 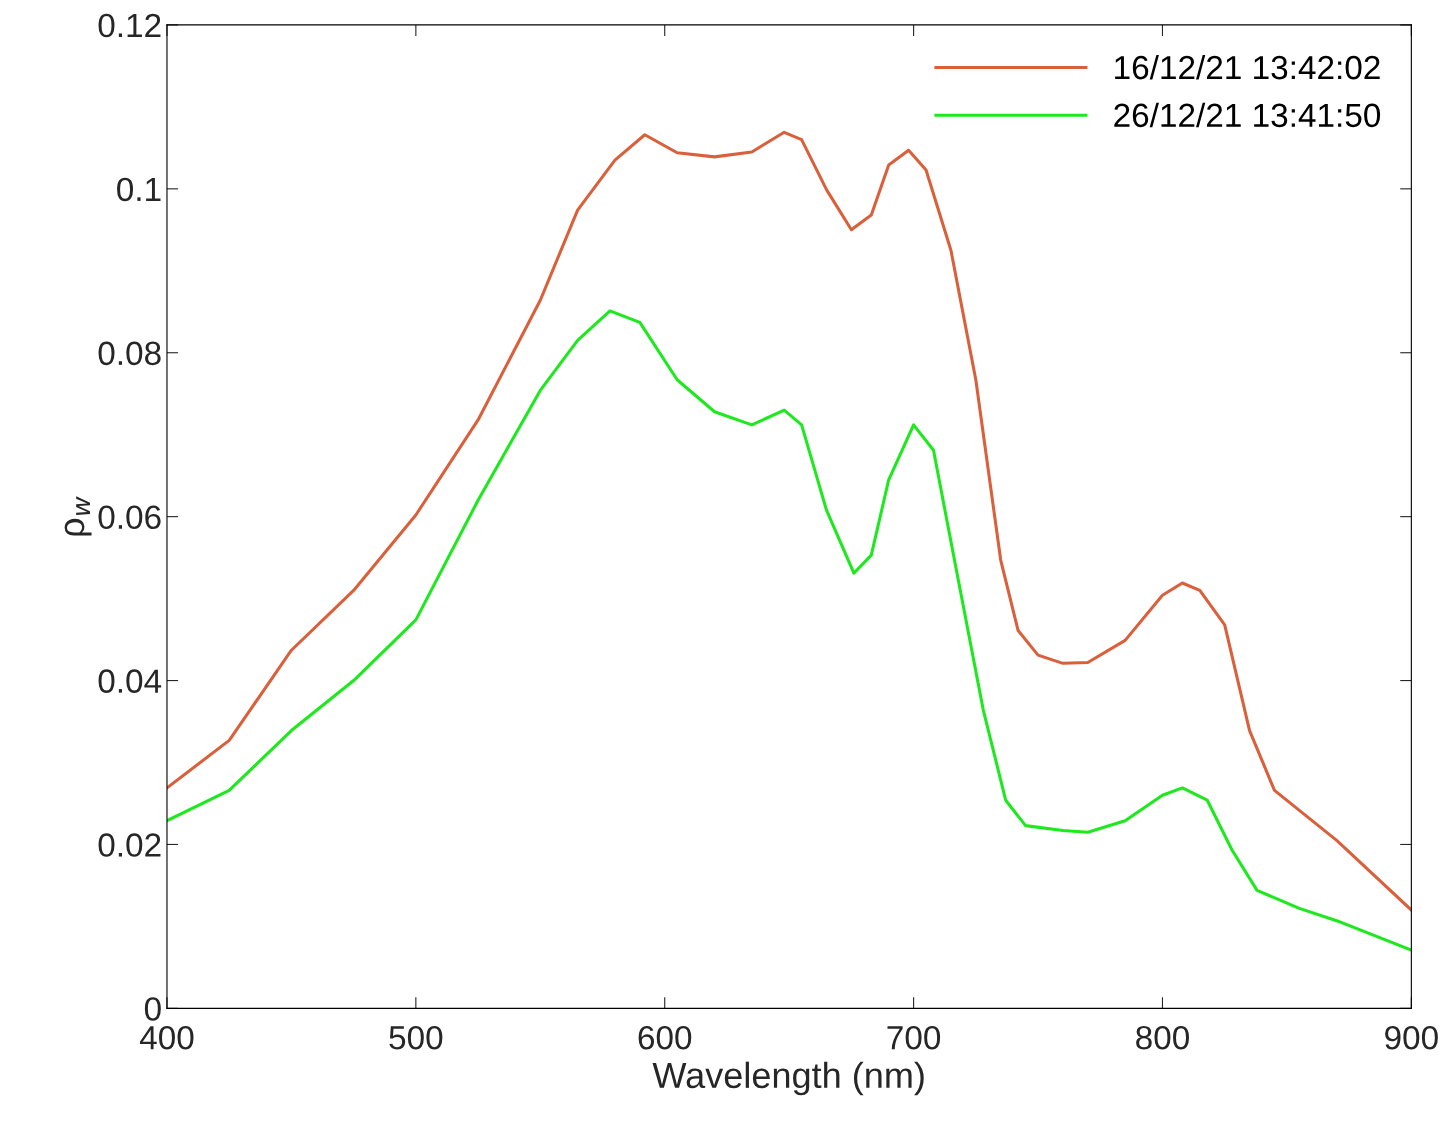 I want to click on x-tick-label: 700, so click(x=914, y=1037).